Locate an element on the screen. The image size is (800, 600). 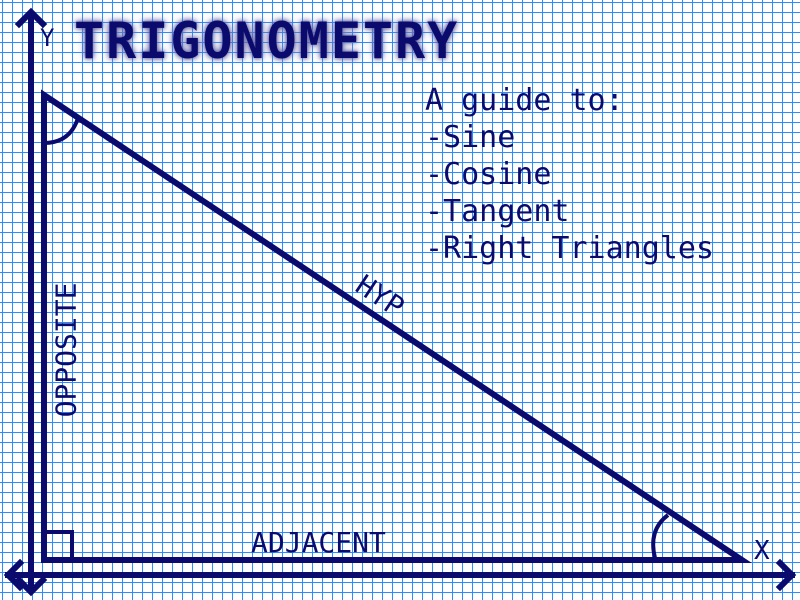
guide-item: -Tangent is located at coordinates (497, 211).